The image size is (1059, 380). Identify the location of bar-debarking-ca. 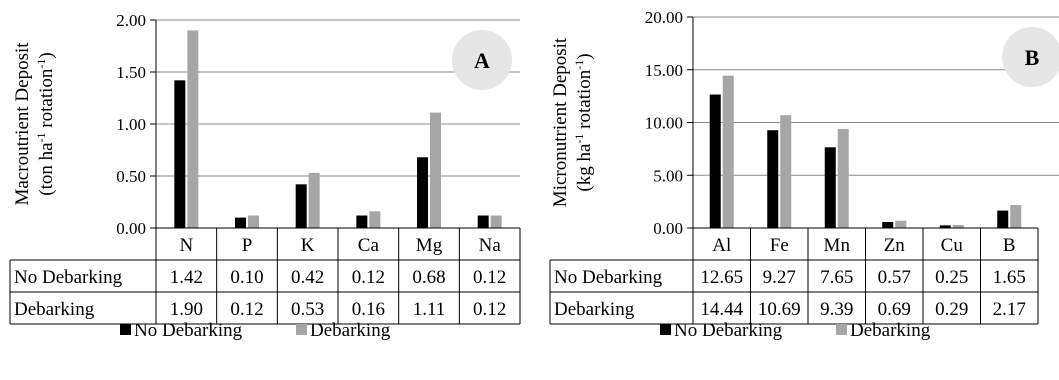
(375, 219).